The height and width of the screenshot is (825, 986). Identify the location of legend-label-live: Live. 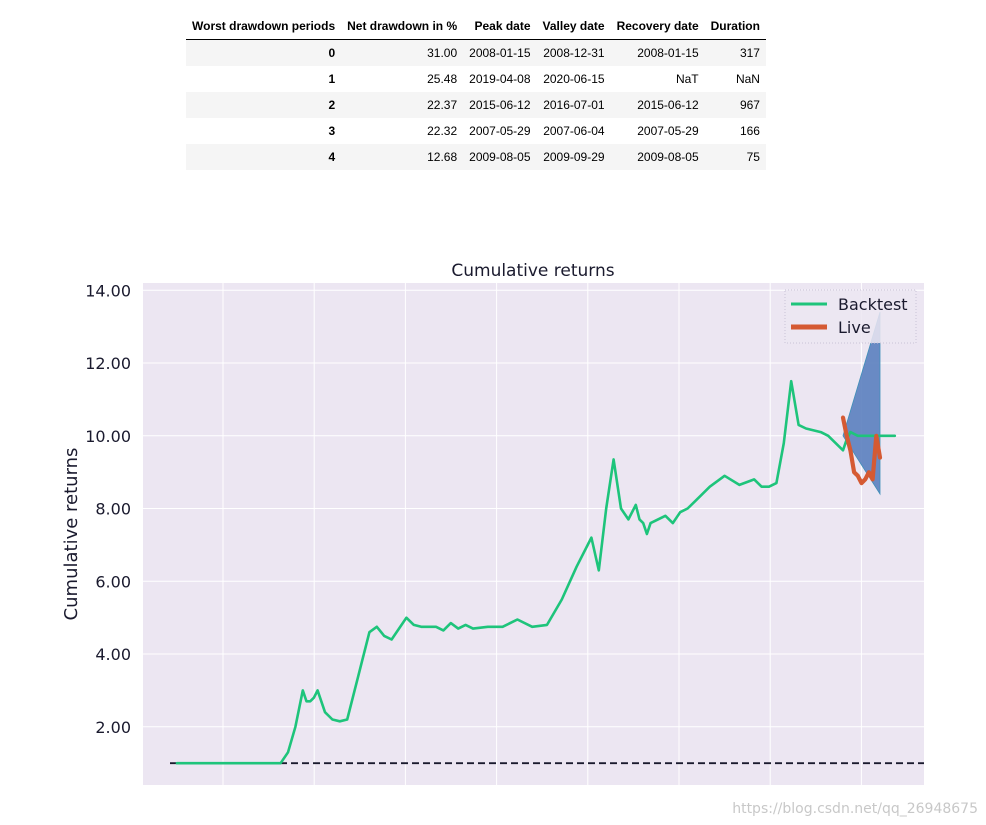
(854, 327).